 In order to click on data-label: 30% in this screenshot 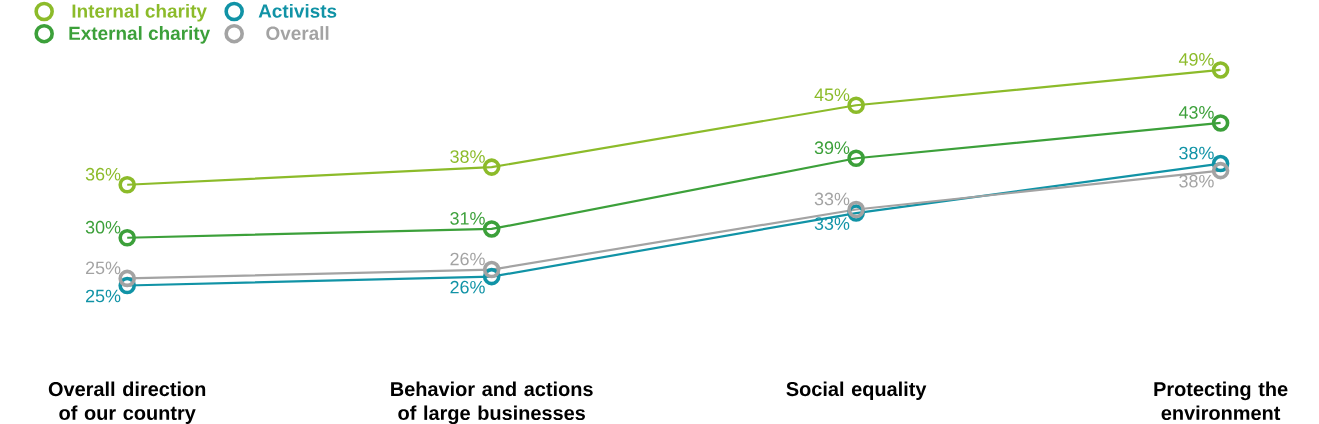, I will do `click(103, 227)`.